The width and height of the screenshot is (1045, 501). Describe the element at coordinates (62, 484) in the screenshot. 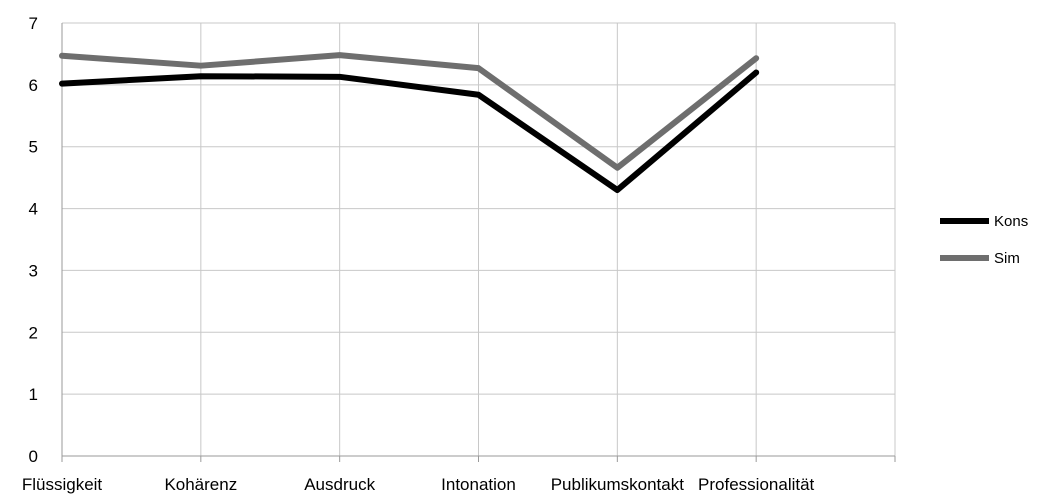

I see `x-tick-label: Flüssigkeit` at that location.